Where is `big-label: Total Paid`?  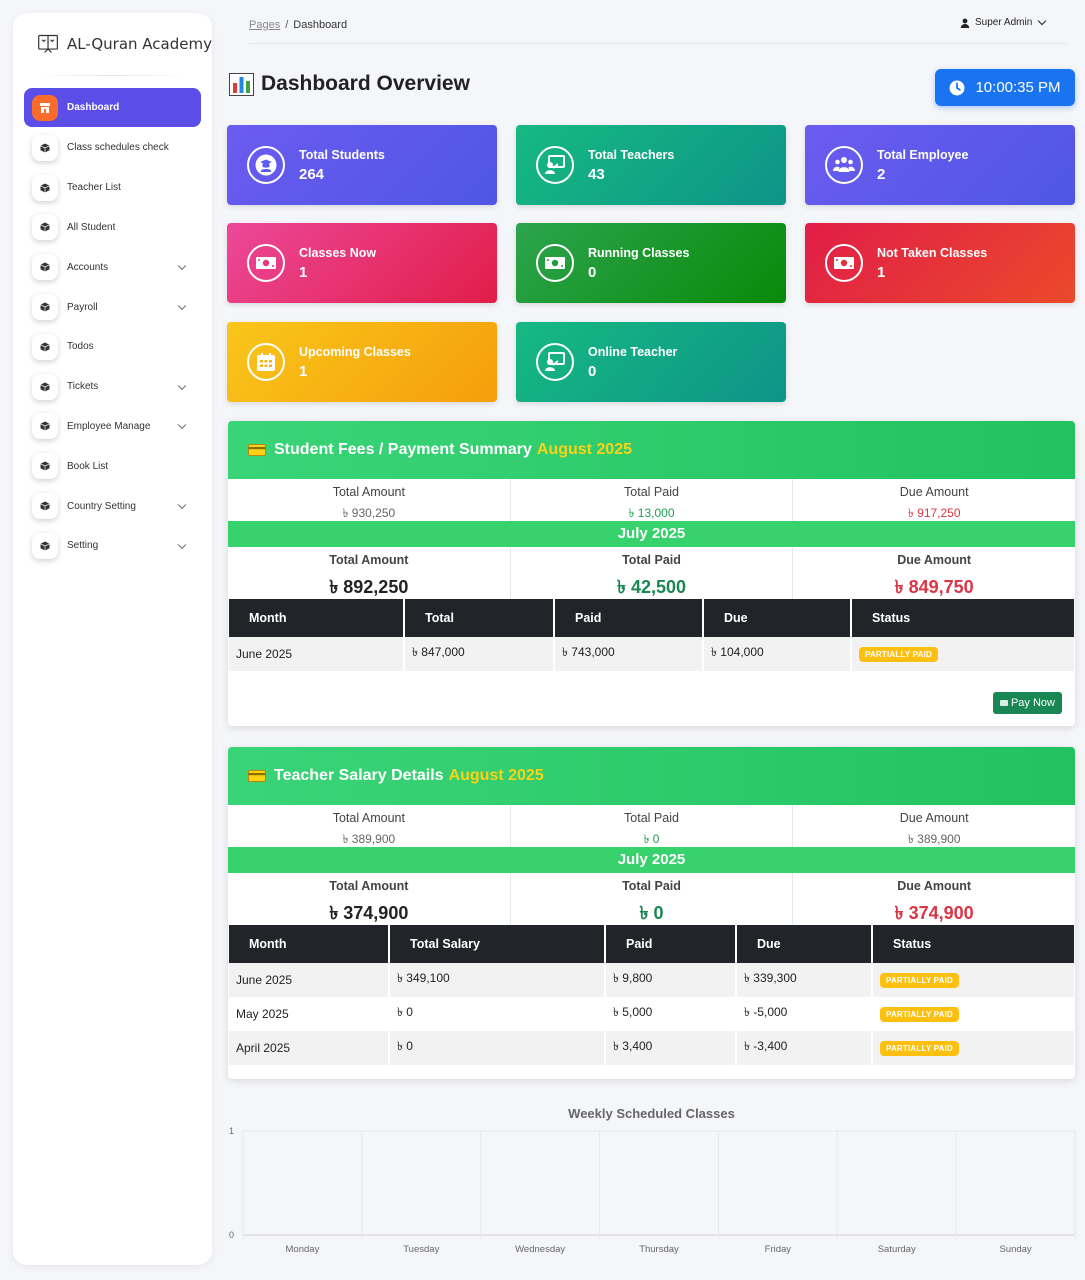
big-label: Total Paid is located at coordinates (651, 560).